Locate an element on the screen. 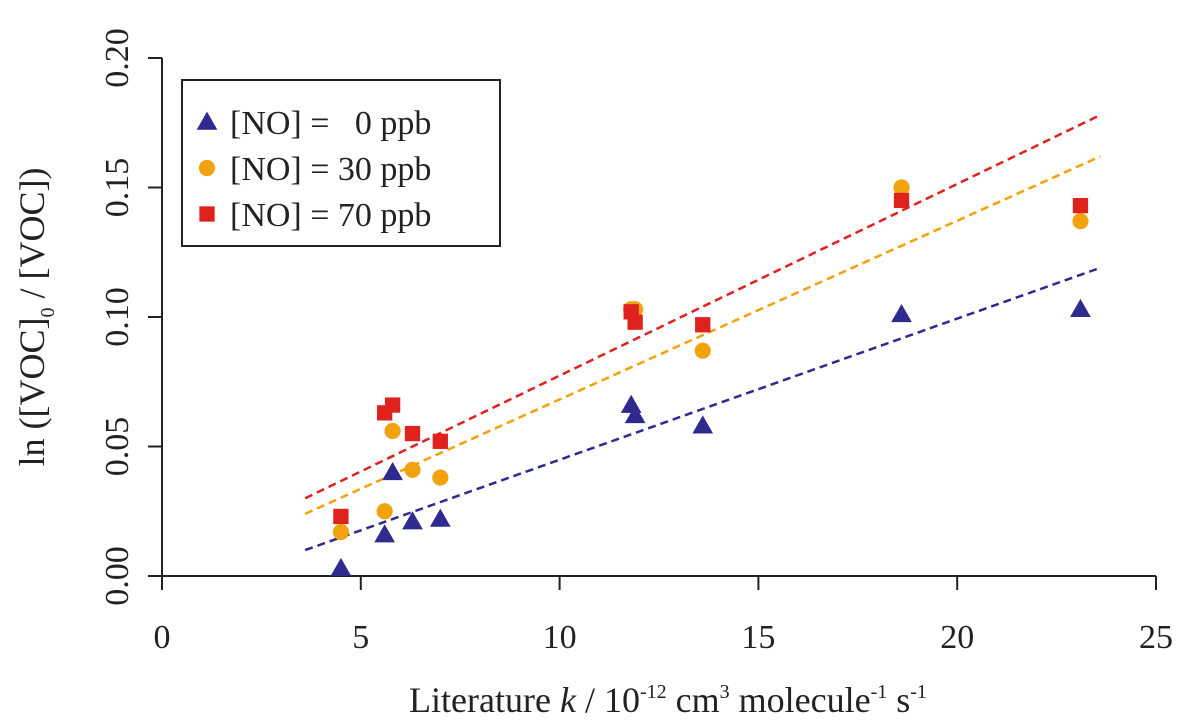  legend-marker-square is located at coordinates (207, 214).